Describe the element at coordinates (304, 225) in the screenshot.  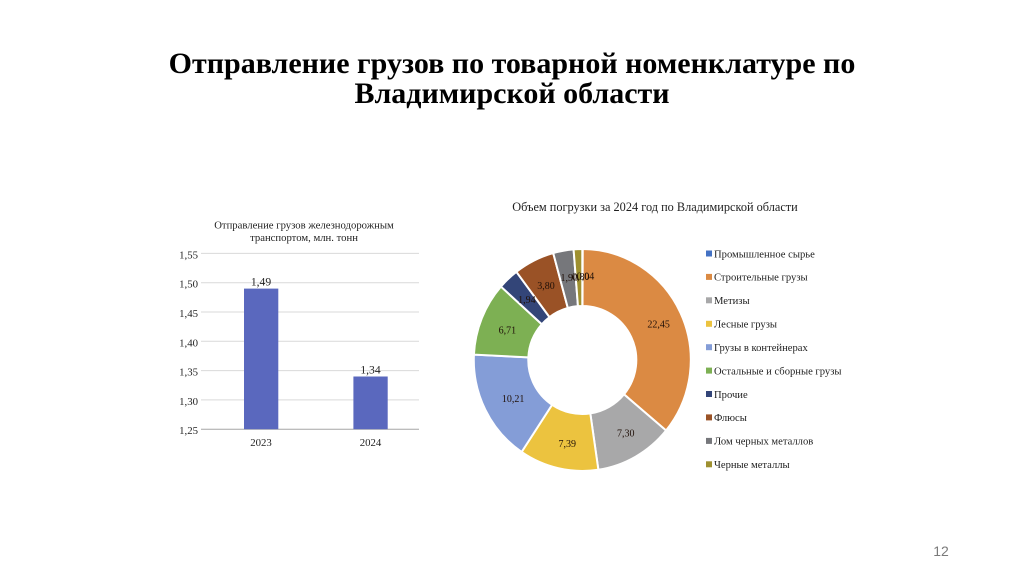
I see `svg-text:Отправление грузов железнодоро: Отправление грузов железнодорожным` at that location.